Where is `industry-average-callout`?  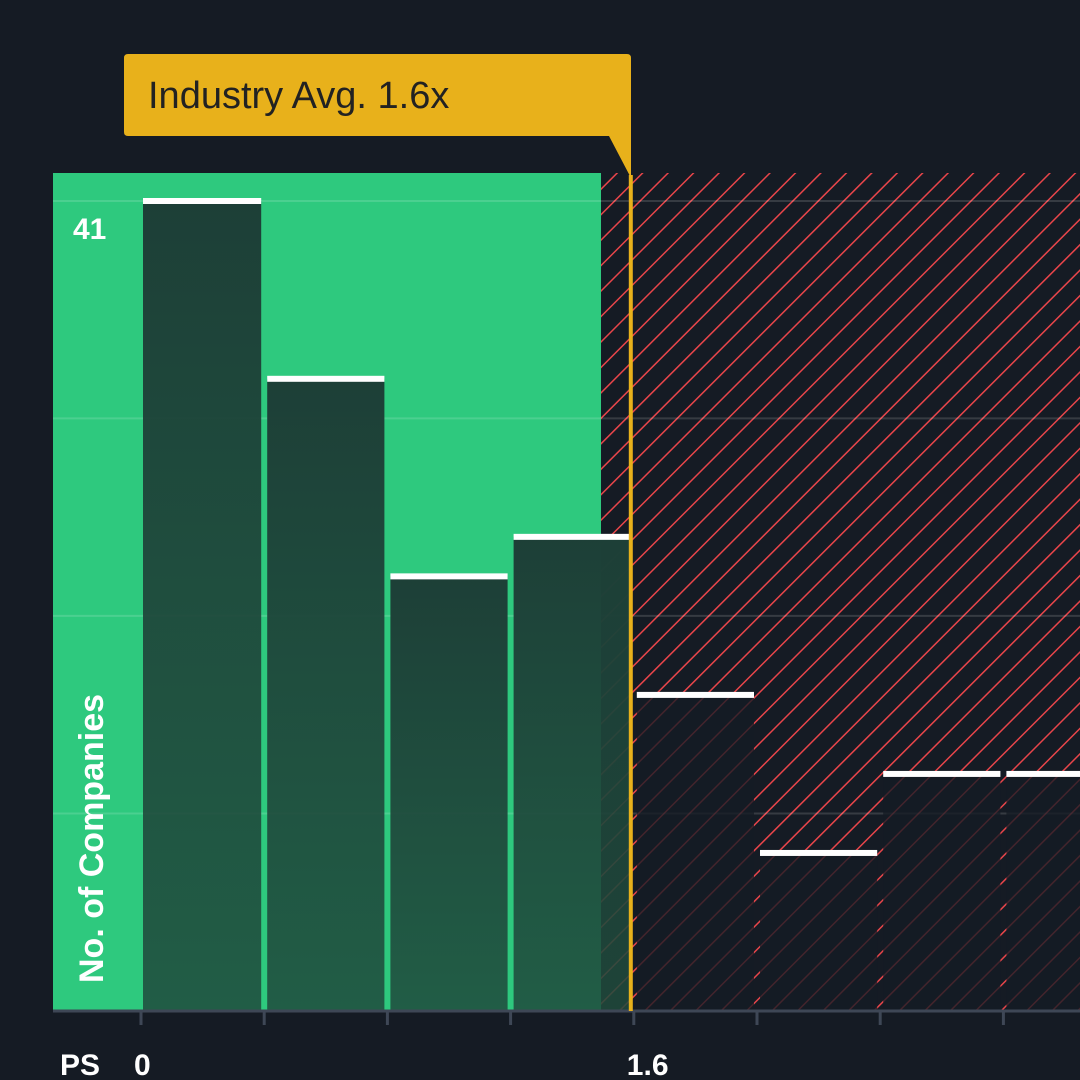 industry-average-callout is located at coordinates (377, 116).